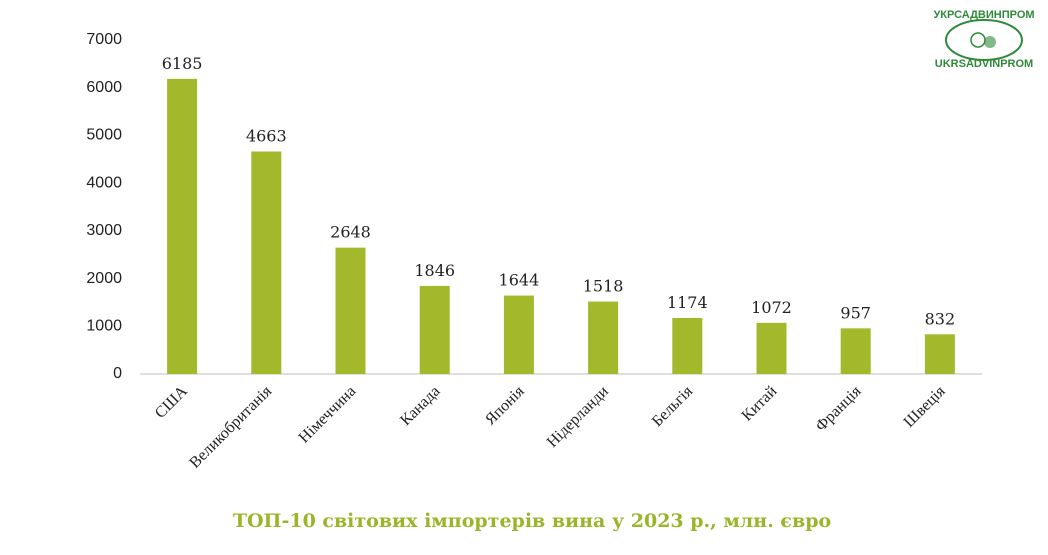 The image size is (1048, 555). What do you see at coordinates (760, 404) in the screenshot?
I see `x-tick-label: Китай` at bounding box center [760, 404].